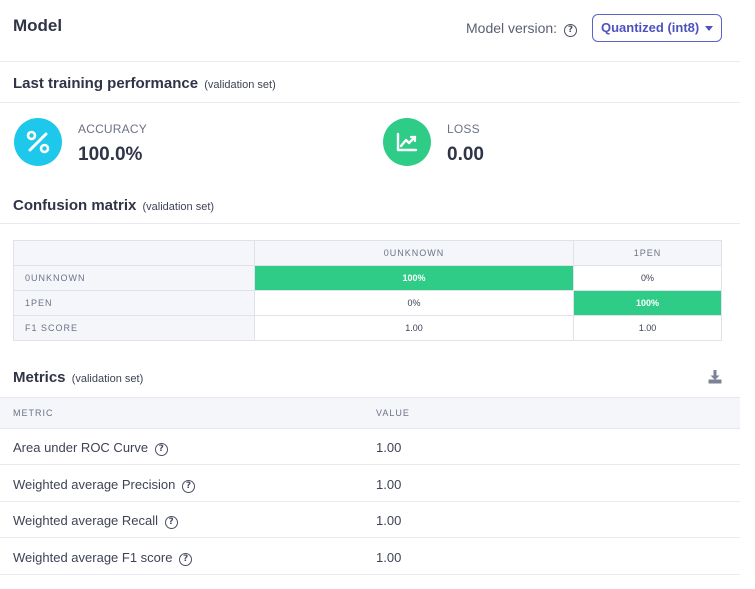 Image resolution: width=755 pixels, height=589 pixels. What do you see at coordinates (107, 379) in the screenshot?
I see `metrics-subtitle: (validation set)` at bounding box center [107, 379].